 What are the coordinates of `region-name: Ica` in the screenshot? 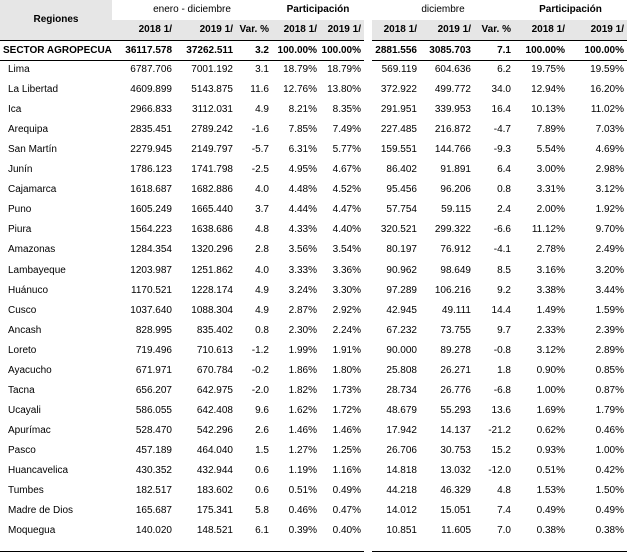 It's located at (15, 110).